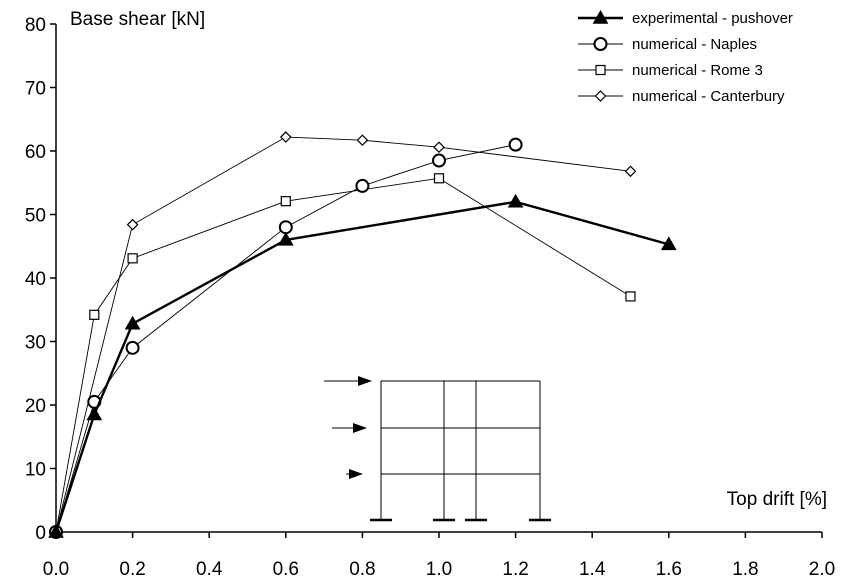 This screenshot has height=582, width=848. Describe the element at coordinates (822, 569) in the screenshot. I see `x-tick-label: 2.0` at that location.